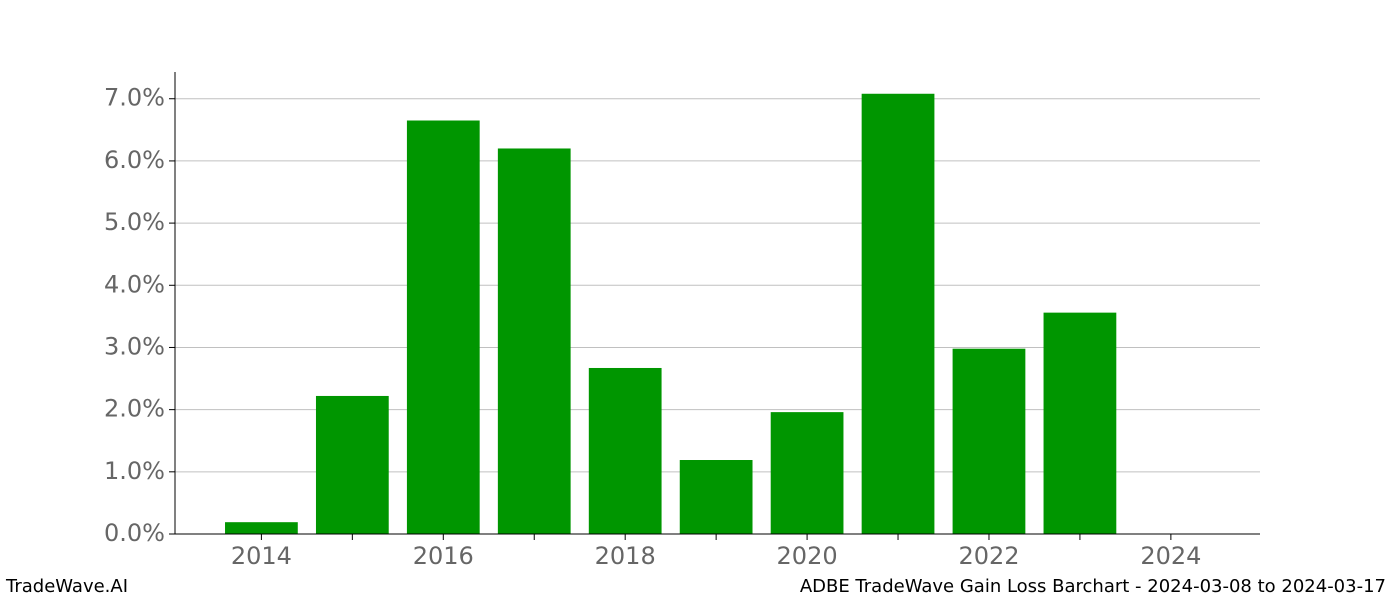 The height and width of the screenshot is (600, 1400). Describe the element at coordinates (134, 160) in the screenshot. I see `y-tick-label: 6.0%` at that location.